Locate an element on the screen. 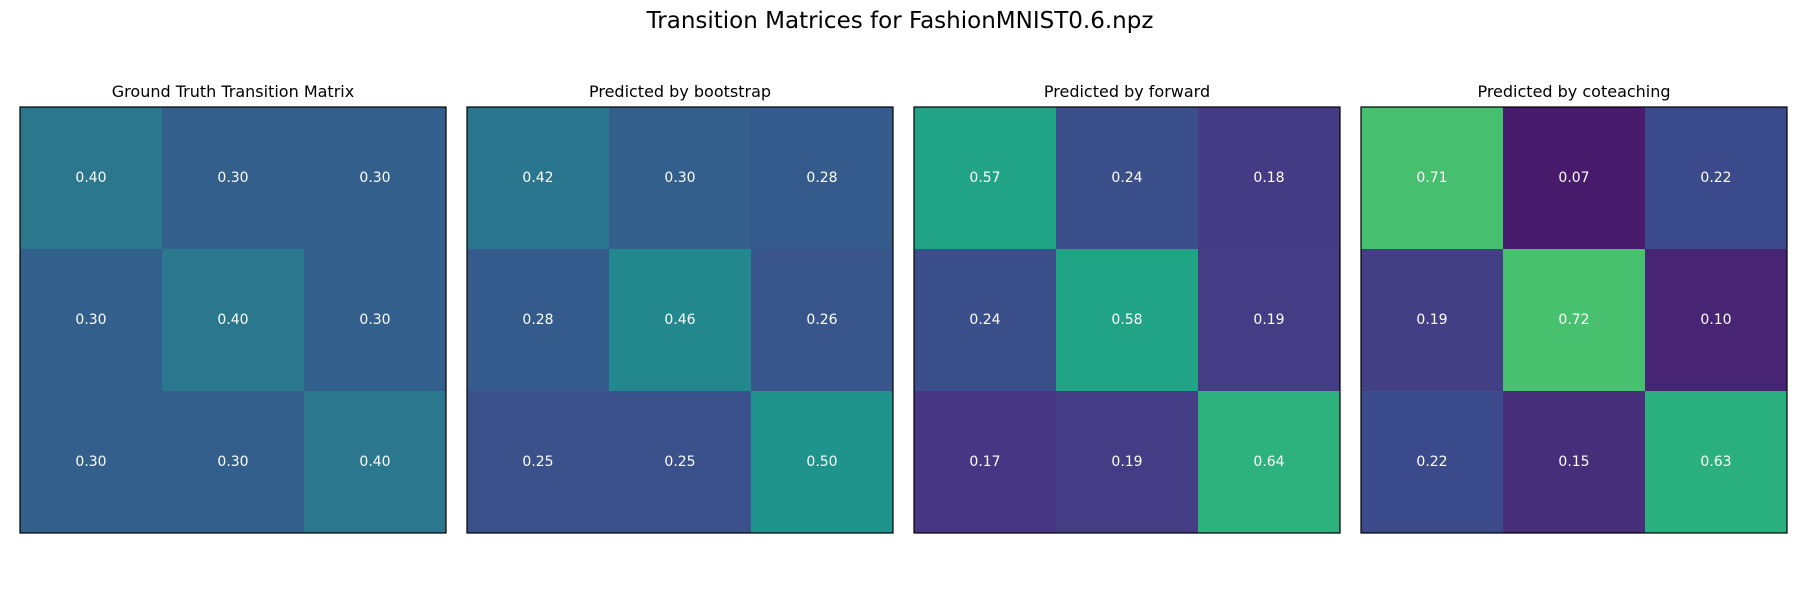  heatmap-cell-label: 0.57 is located at coordinates (984, 178).